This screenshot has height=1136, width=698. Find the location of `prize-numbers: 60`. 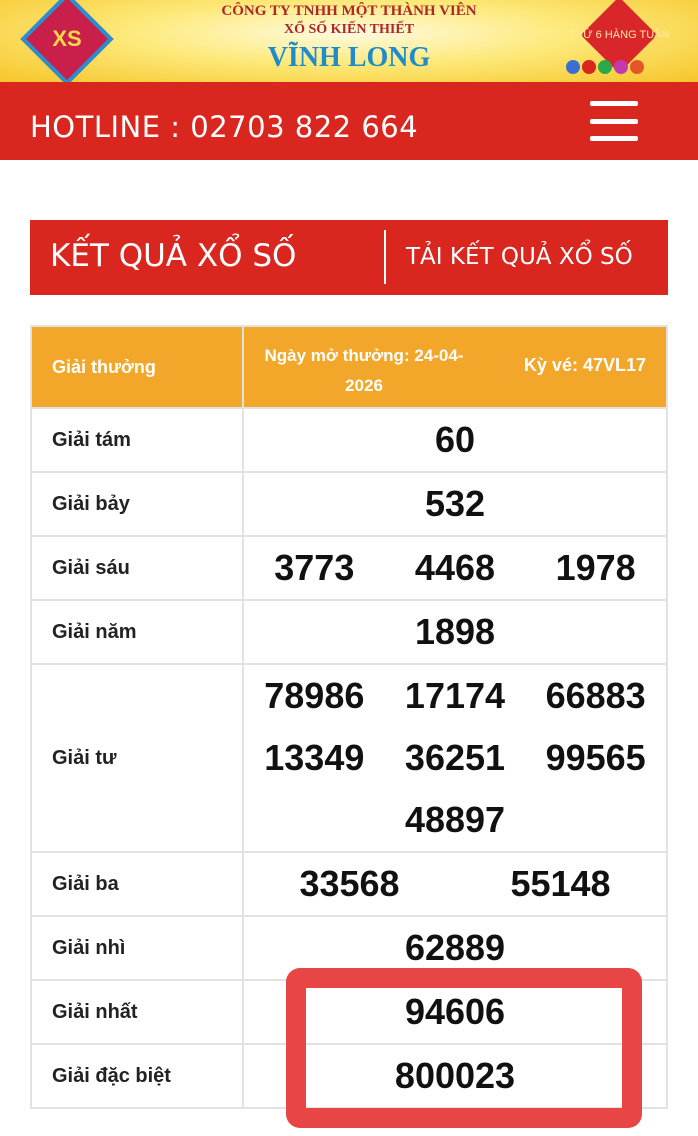

prize-numbers: 60 is located at coordinates (455, 440).